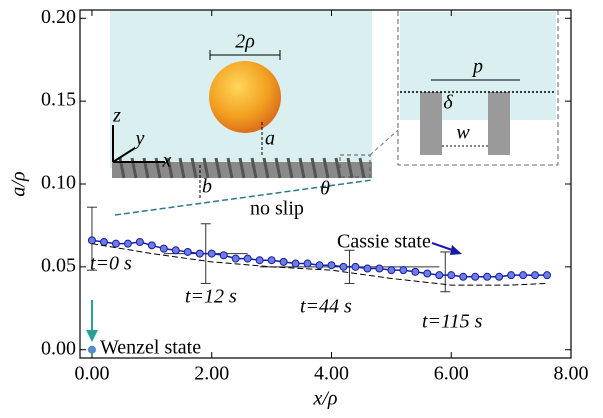 Image resolution: width=603 pixels, height=418 pixels. I want to click on annotation: 2ρ, so click(245, 42).